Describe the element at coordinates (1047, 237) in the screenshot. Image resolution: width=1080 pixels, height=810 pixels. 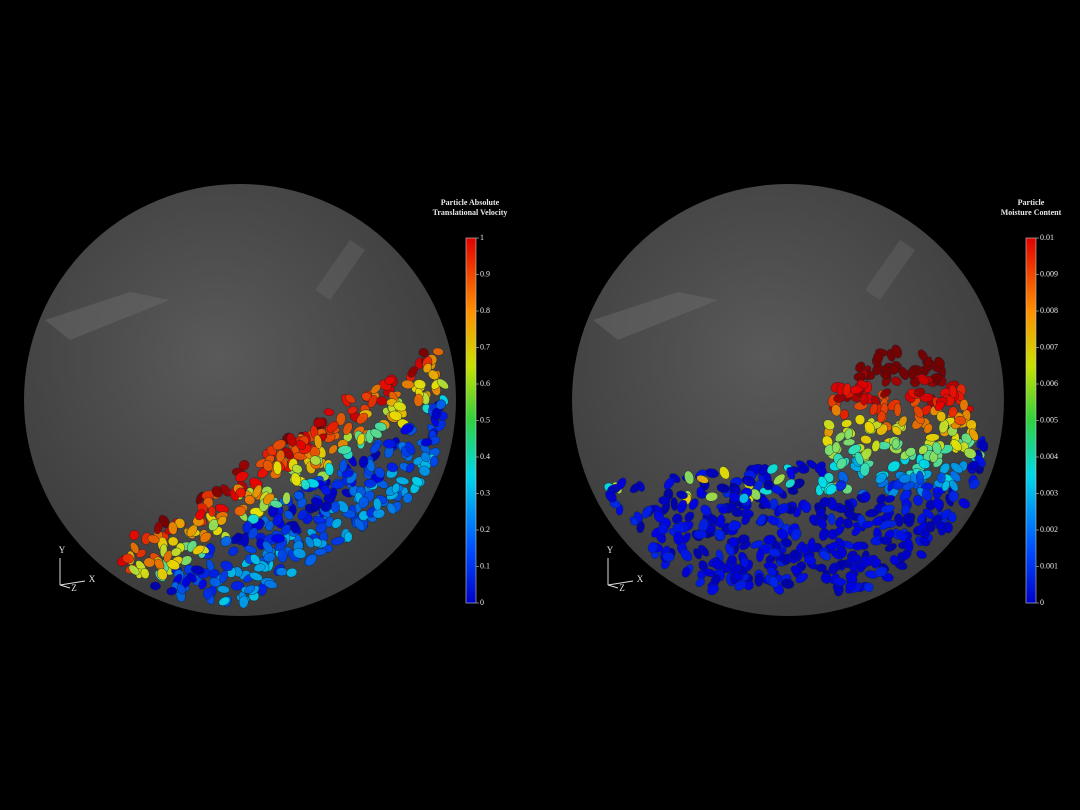
I see `colorbar-tick-label: 0.01` at that location.